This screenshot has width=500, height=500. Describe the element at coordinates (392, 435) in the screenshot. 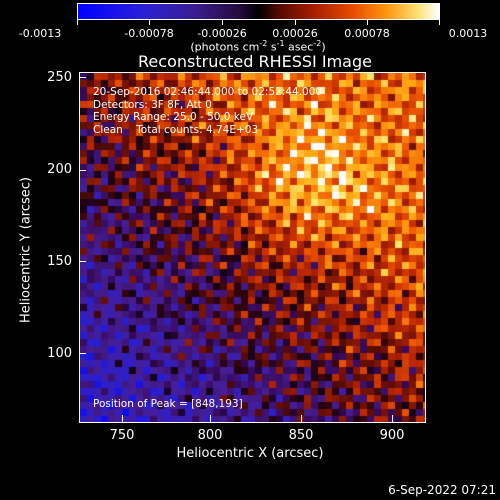

I see `x-tick-label: 900` at that location.